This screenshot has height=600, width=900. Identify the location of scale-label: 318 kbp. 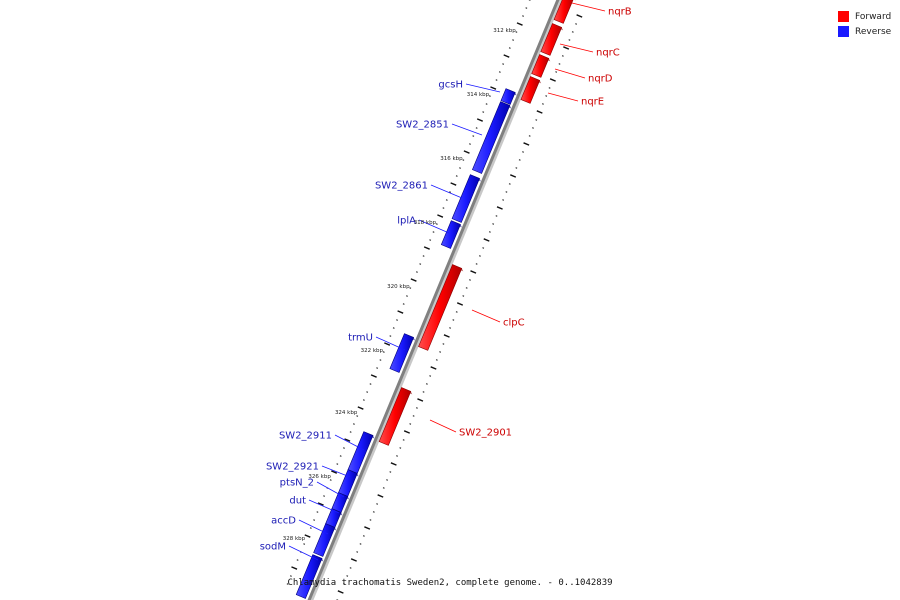
(425, 223).